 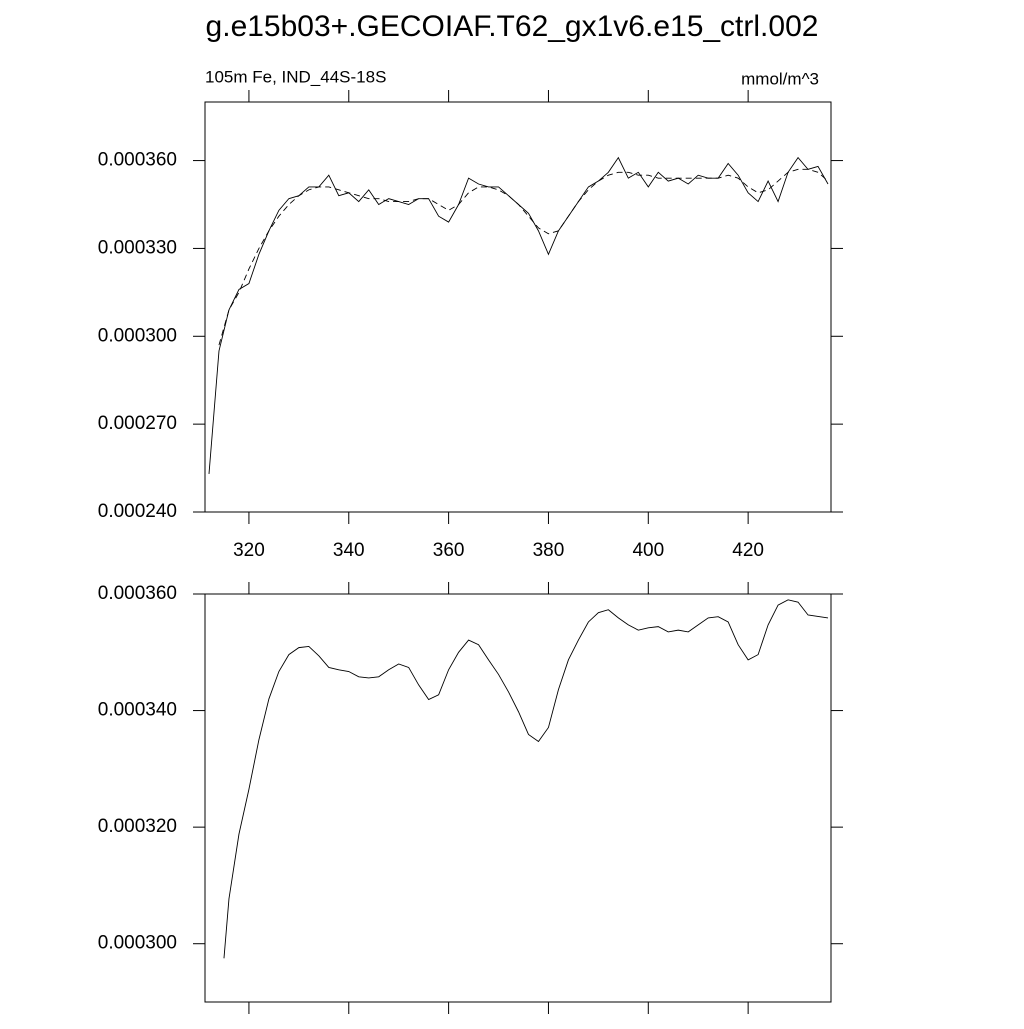 I want to click on x-tick-label: 360, so click(x=449, y=550).